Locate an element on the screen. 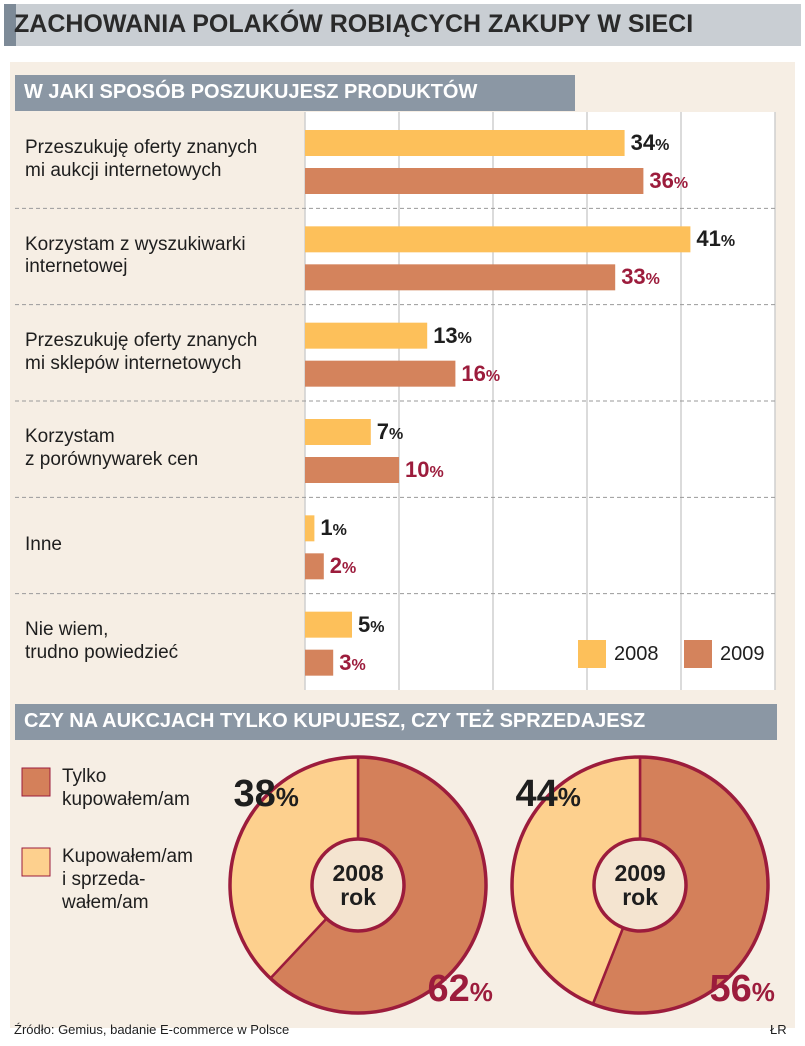 The height and width of the screenshot is (1046, 805). value-label: 7% is located at coordinates (390, 431).